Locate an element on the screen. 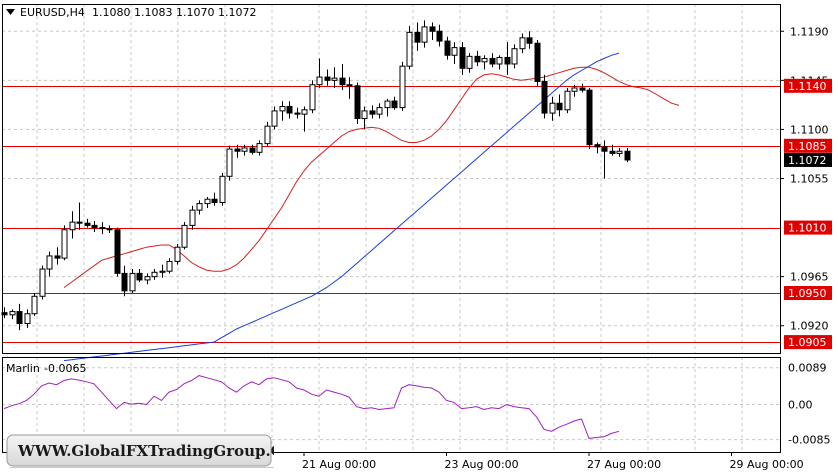 The image size is (838, 476). oscillator-header: Marlin -0.0065 is located at coordinates (46, 368).